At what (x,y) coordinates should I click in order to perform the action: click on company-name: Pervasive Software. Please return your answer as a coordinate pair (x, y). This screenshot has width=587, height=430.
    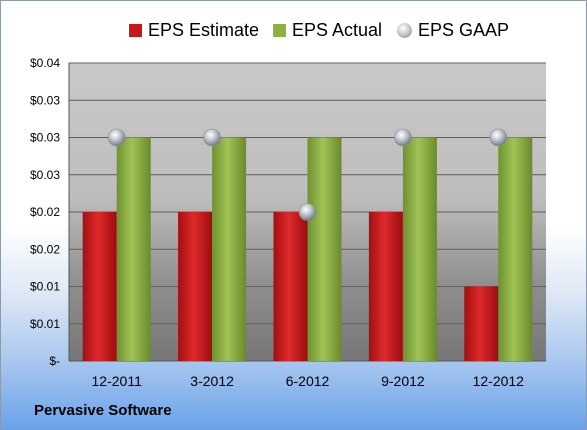
    Looking at the image, I should click on (103, 410).